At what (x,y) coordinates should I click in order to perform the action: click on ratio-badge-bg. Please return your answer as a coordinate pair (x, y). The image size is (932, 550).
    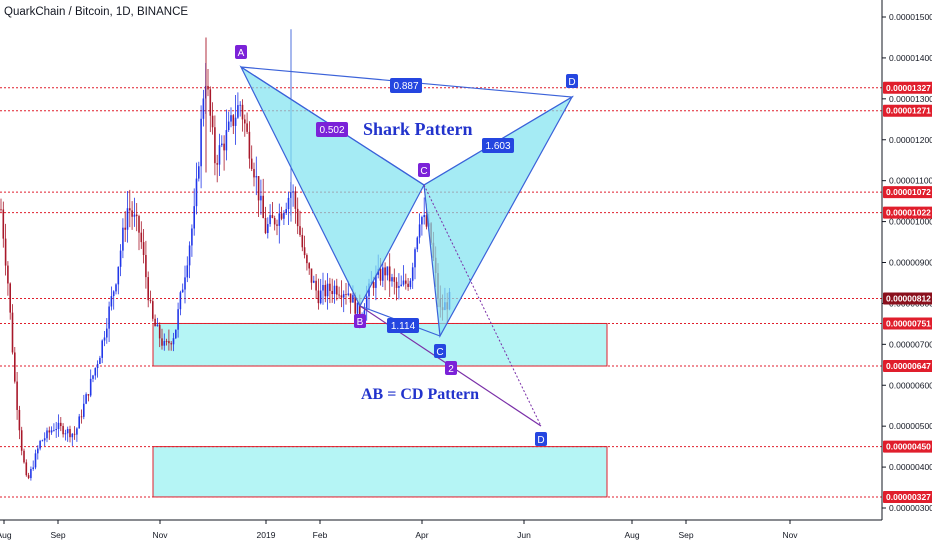
    Looking at the image, I should click on (406, 85).